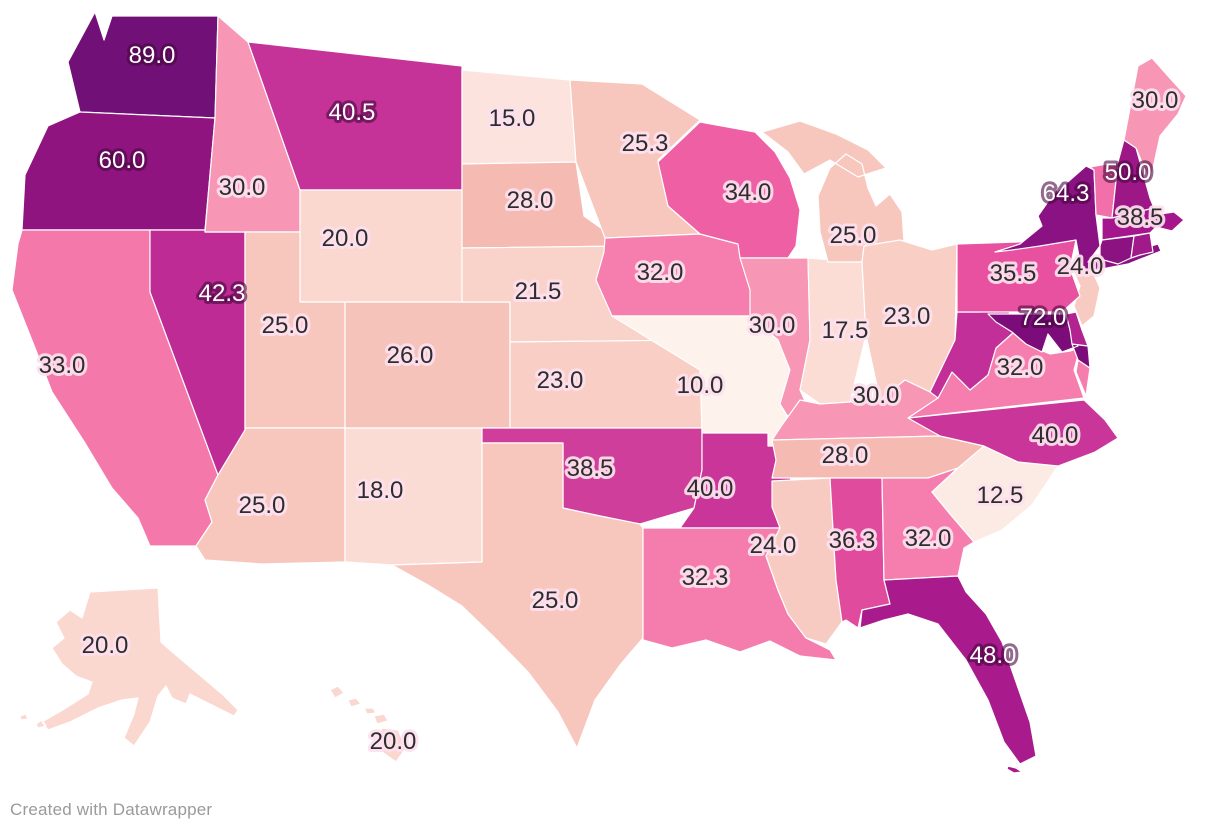 This screenshot has height=840, width=1220. Describe the element at coordinates (1013, 433) in the screenshot. I see `state-NC` at that location.